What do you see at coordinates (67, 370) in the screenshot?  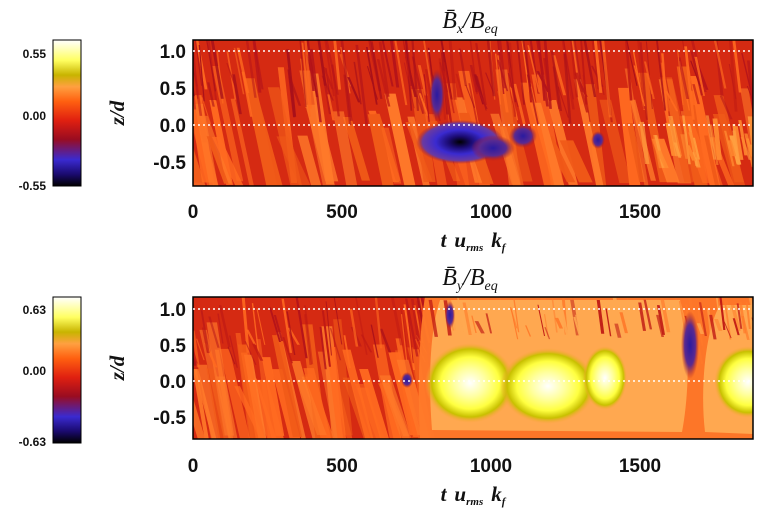 I see `colorbar-by-gradient` at bounding box center [67, 370].